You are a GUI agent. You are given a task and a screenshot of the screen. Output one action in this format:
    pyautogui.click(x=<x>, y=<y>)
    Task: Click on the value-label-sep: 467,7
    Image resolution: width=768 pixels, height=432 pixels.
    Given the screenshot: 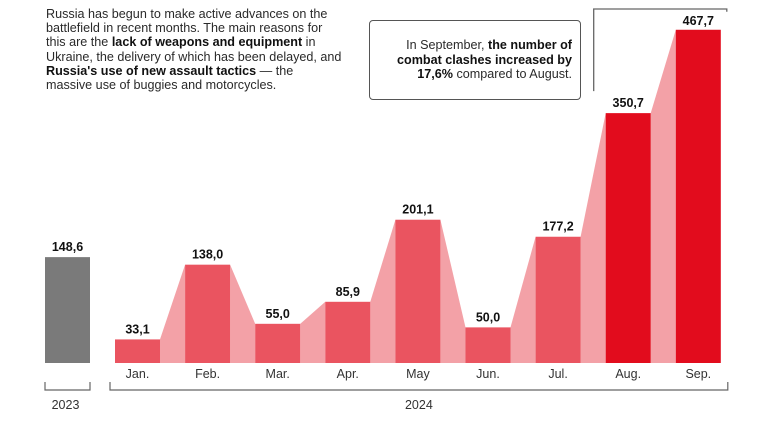 What is the action you would take?
    pyautogui.click(x=698, y=21)
    